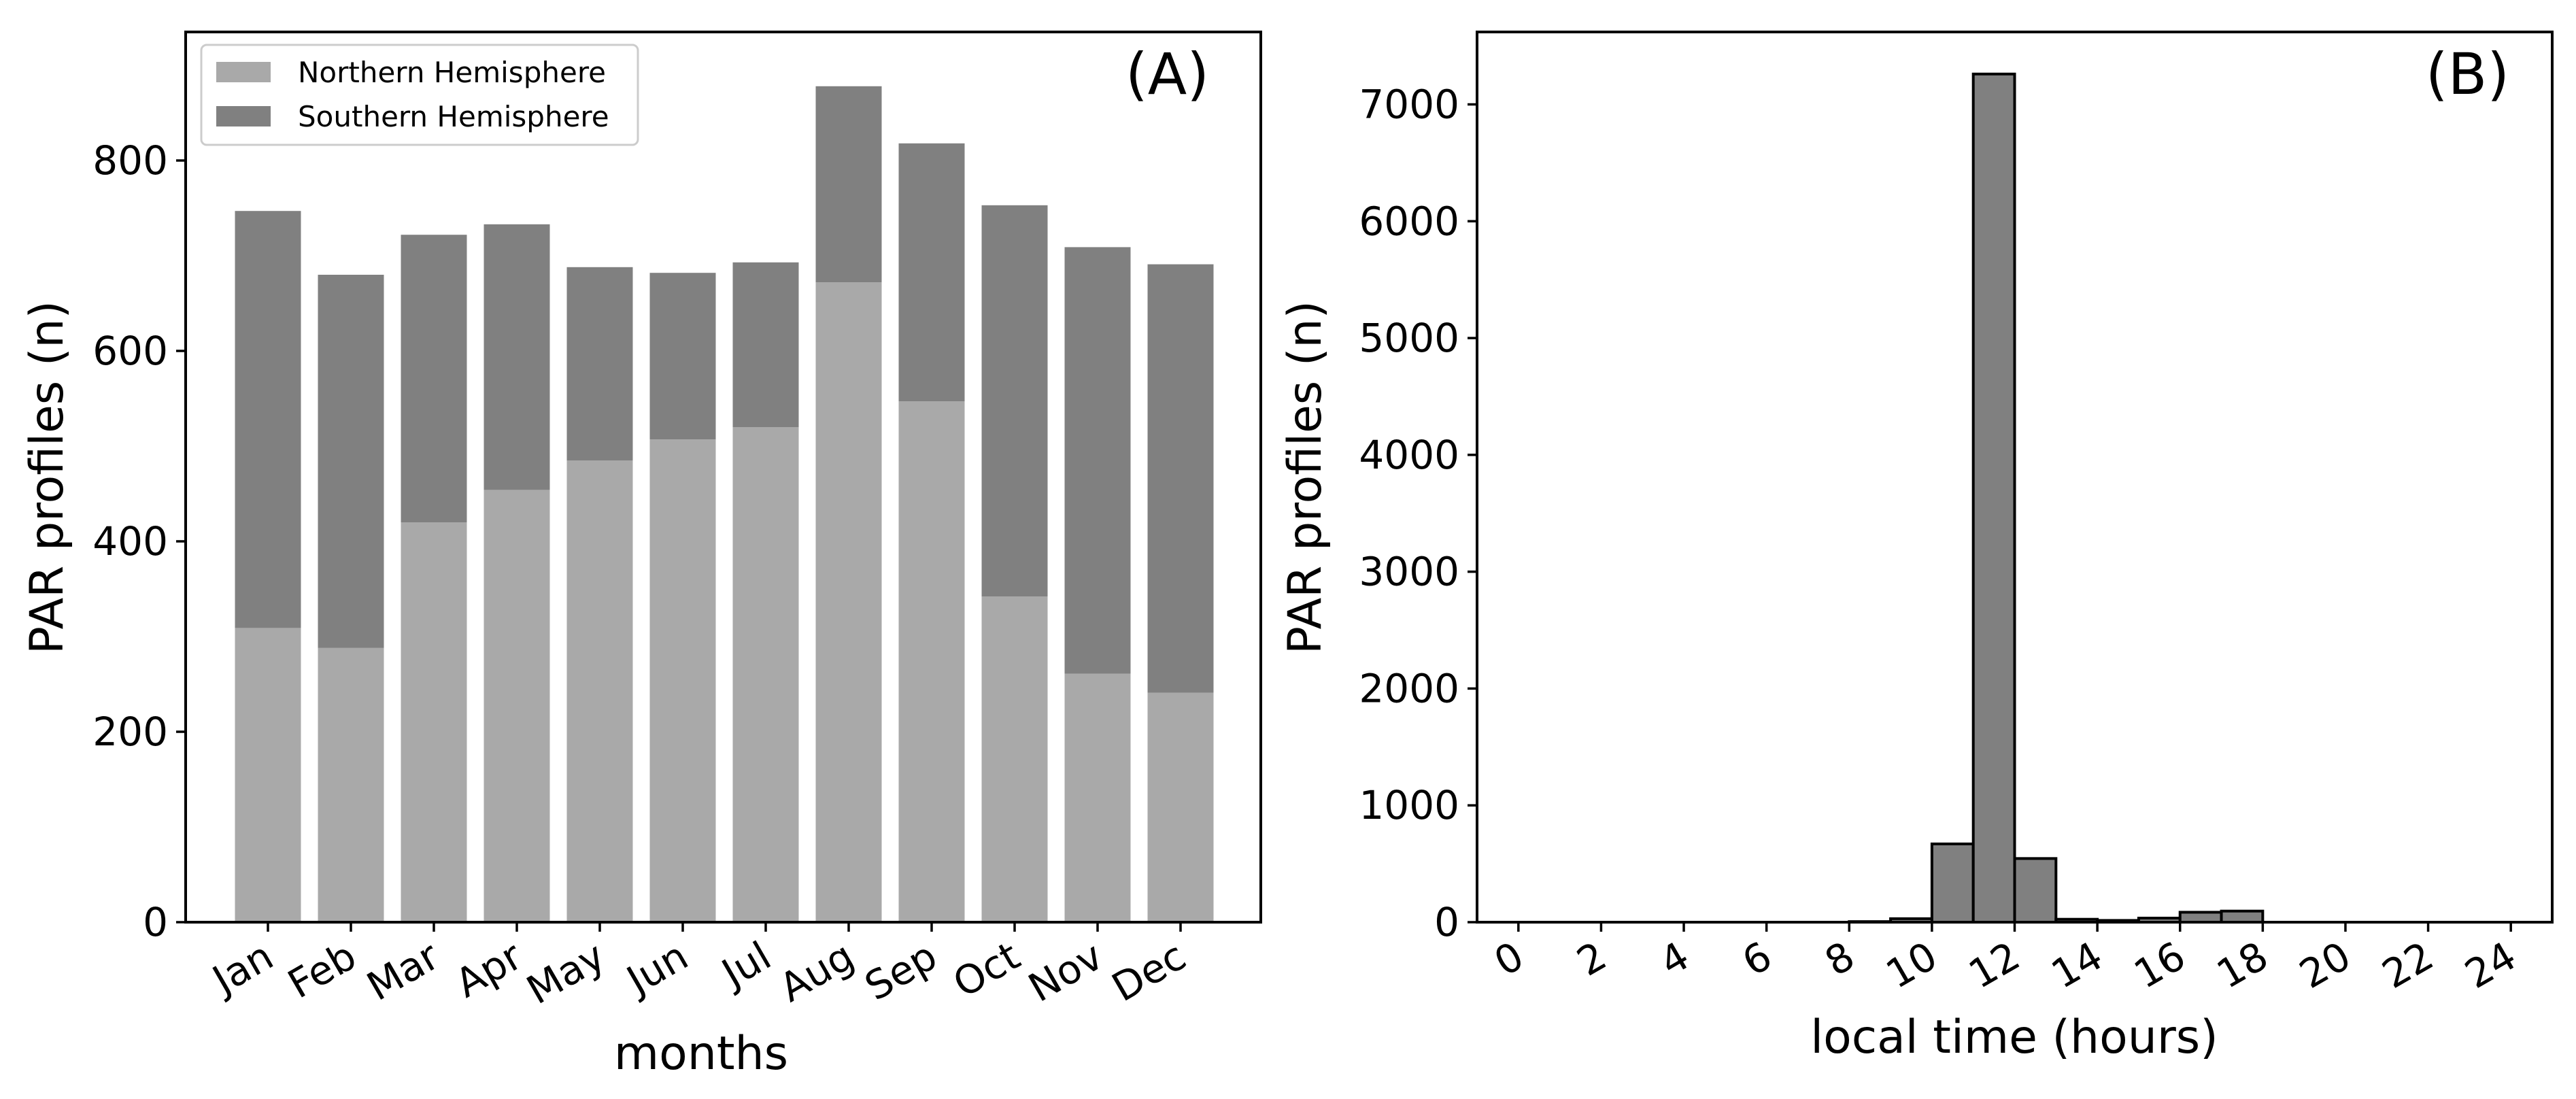 The height and width of the screenshot is (1099, 2576). Describe the element at coordinates (242, 968) in the screenshot. I see `x-tick-label-jan: Jan` at that location.